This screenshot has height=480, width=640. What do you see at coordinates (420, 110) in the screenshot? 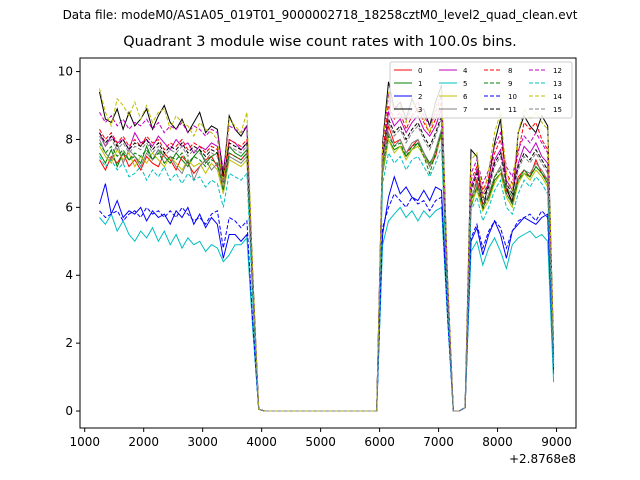
I see `legend-label-3: 3` at bounding box center [420, 110].